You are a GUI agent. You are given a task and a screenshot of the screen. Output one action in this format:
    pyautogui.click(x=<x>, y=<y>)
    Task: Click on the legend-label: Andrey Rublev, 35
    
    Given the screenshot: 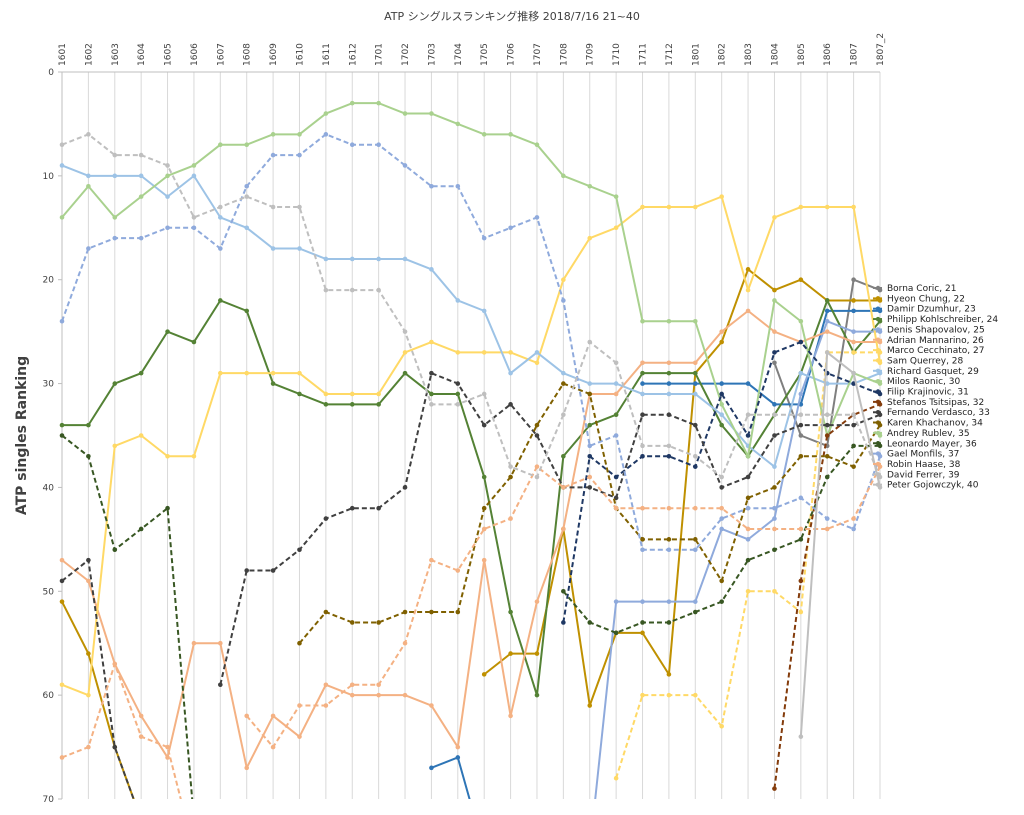 What is the action you would take?
    pyautogui.click(x=928, y=434)
    